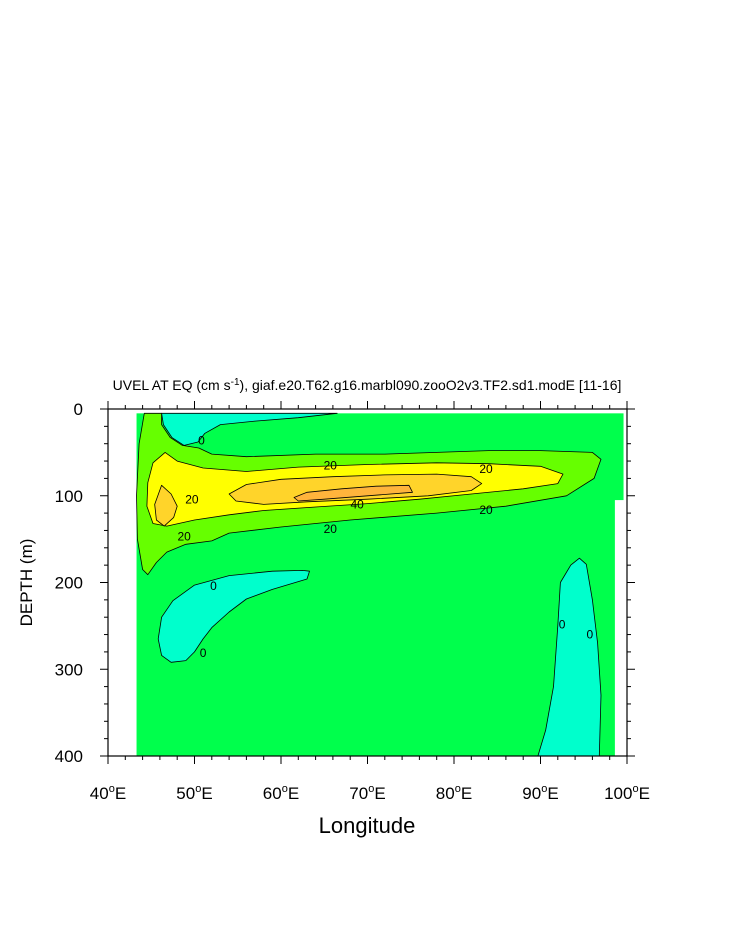 The height and width of the screenshot is (945, 733). I want to click on y-tick-label: 200, so click(69, 583).